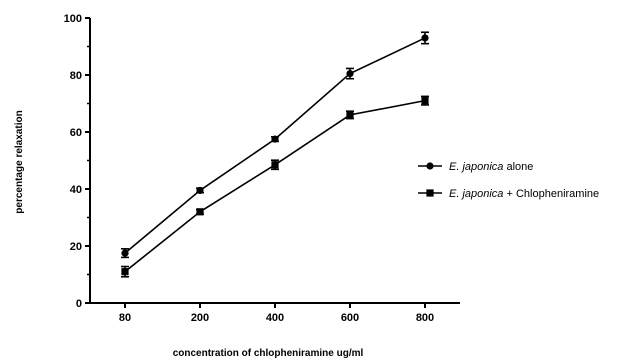 The height and width of the screenshot is (361, 643). What do you see at coordinates (491, 167) in the screenshot?
I see `legend-label: E. japonica alone` at bounding box center [491, 167].